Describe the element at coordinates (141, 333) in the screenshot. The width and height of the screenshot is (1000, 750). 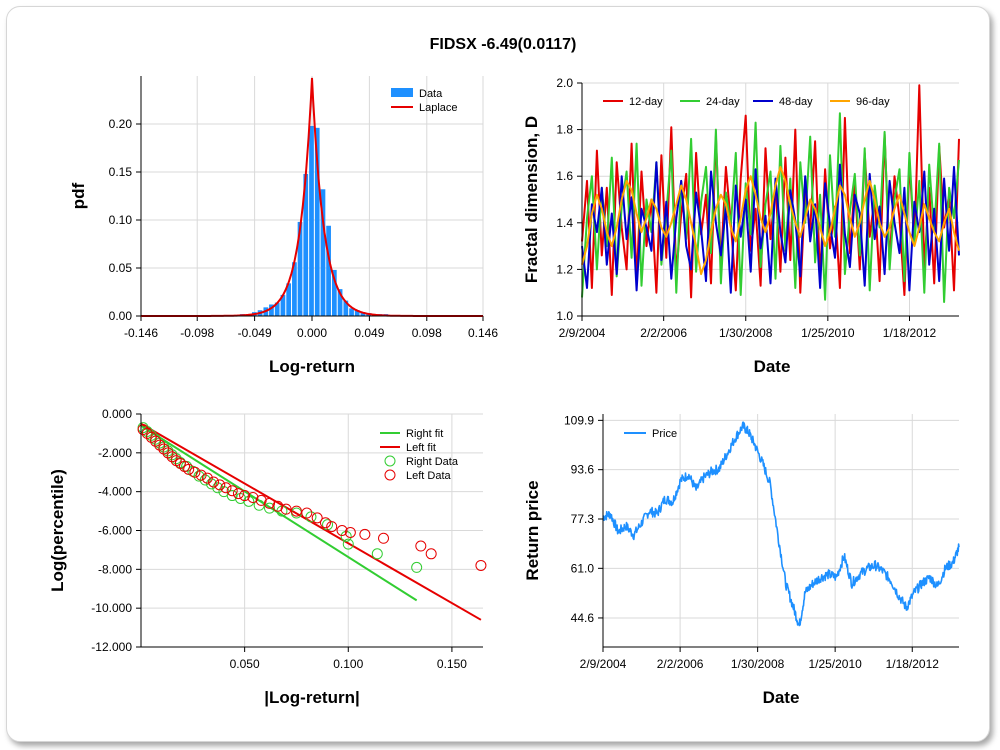
I see `x-tick-label: -0.146` at that location.